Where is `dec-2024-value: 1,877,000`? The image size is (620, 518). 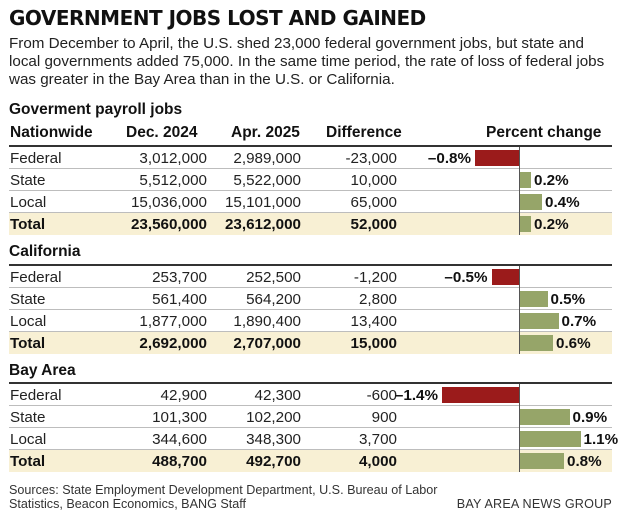
dec-2024-value: 1,877,000 is located at coordinates (173, 321).